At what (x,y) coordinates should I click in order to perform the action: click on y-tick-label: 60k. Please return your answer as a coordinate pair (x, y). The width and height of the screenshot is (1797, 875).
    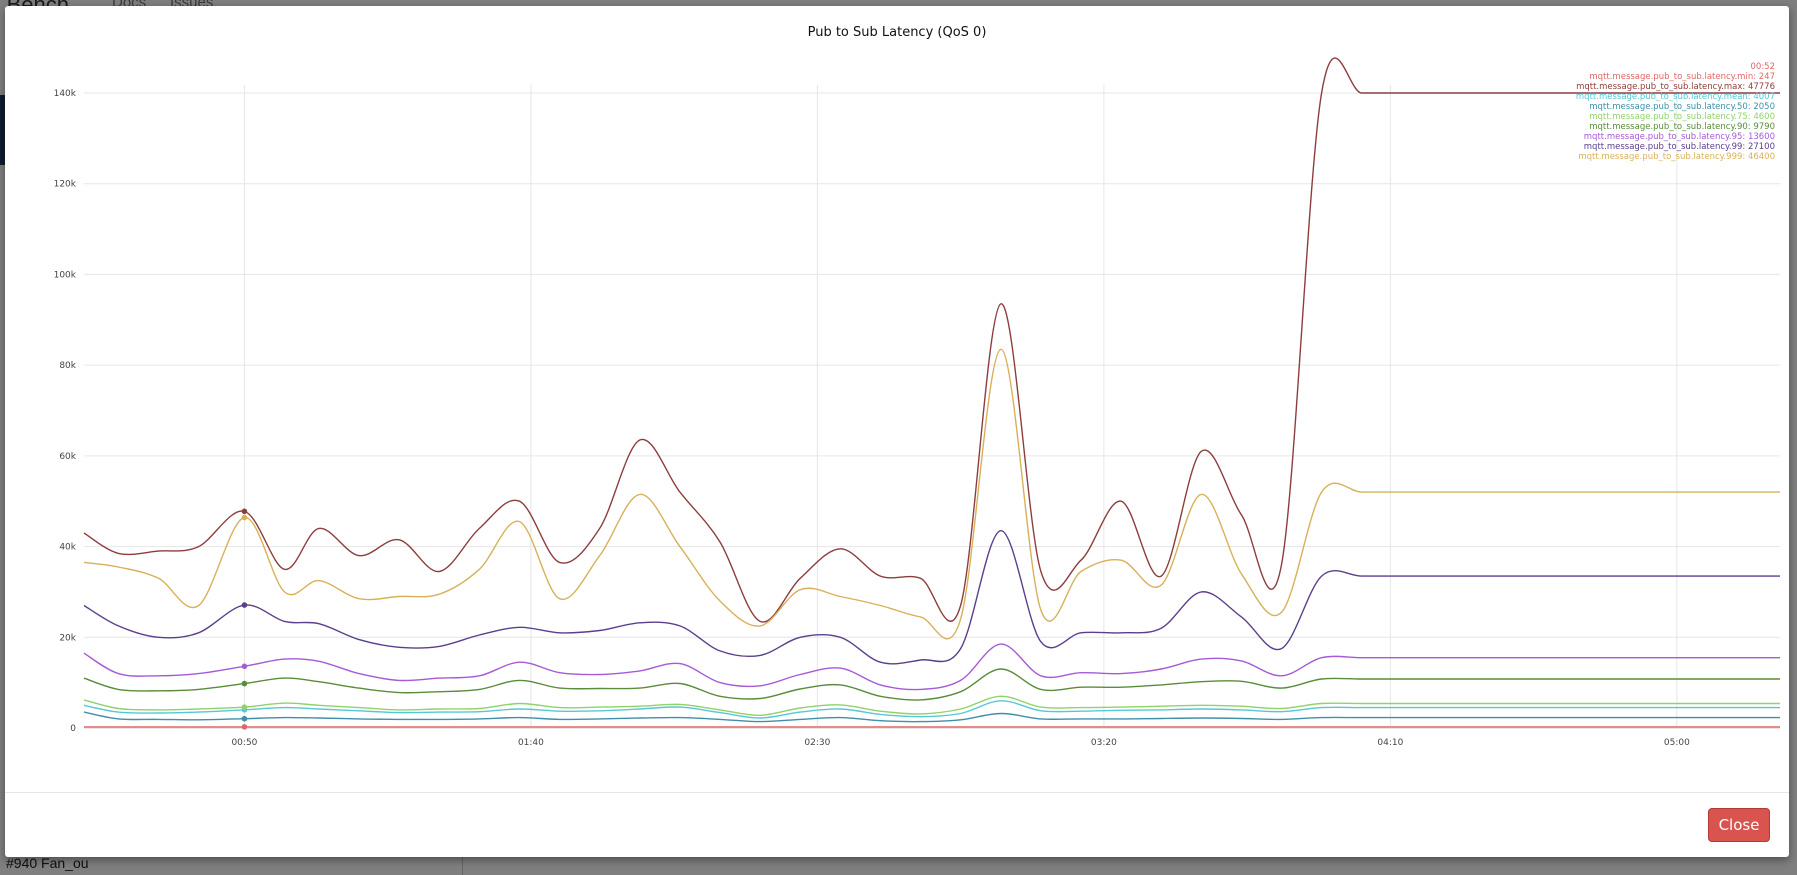
    Looking at the image, I should click on (67, 457).